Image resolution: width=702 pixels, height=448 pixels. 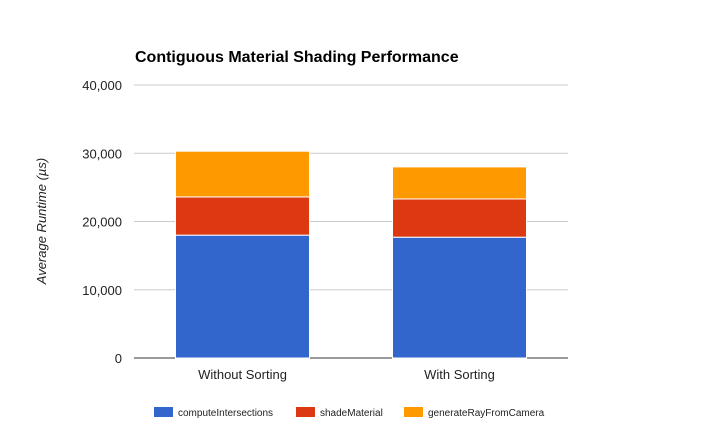 I want to click on x-axis-categories: Without Sorting With Sorting, so click(x=346, y=374).